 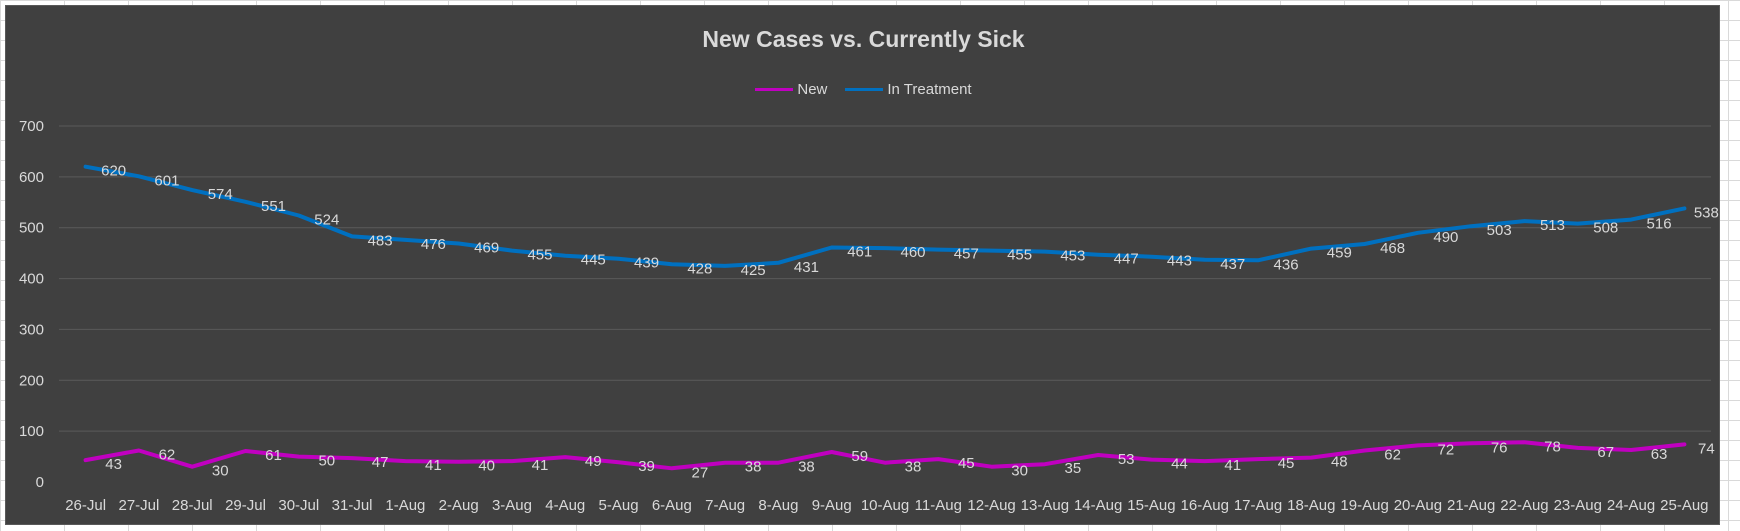 I want to click on data-label-new-5-Aug: 39, so click(x=646, y=466).